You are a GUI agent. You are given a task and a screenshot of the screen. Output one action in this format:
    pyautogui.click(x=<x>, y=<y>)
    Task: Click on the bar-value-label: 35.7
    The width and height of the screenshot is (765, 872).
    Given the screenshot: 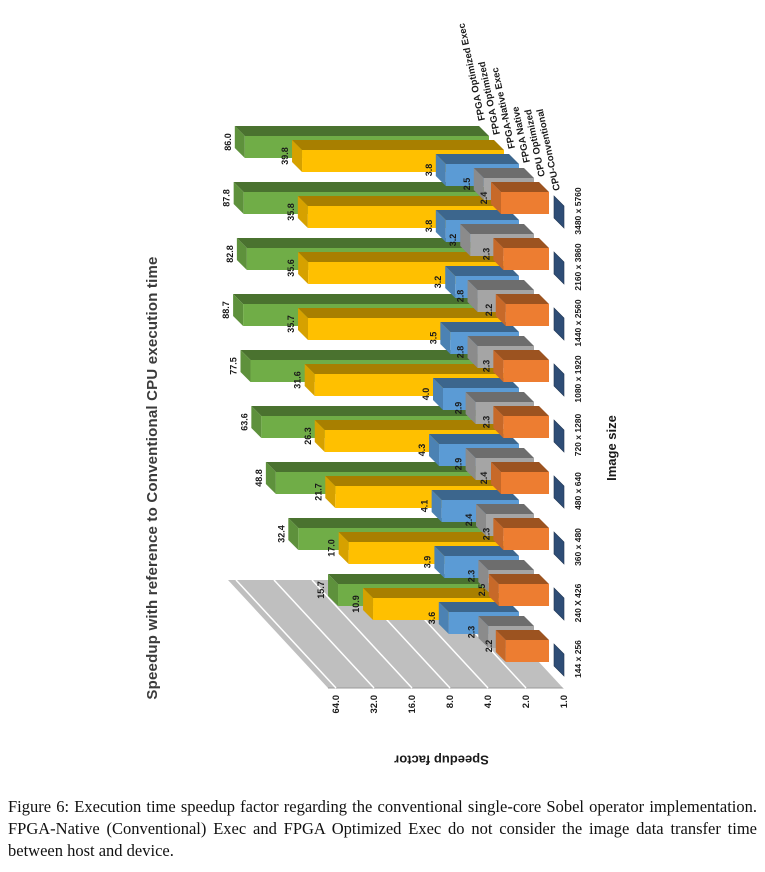 What is the action you would take?
    pyautogui.click(x=291, y=324)
    